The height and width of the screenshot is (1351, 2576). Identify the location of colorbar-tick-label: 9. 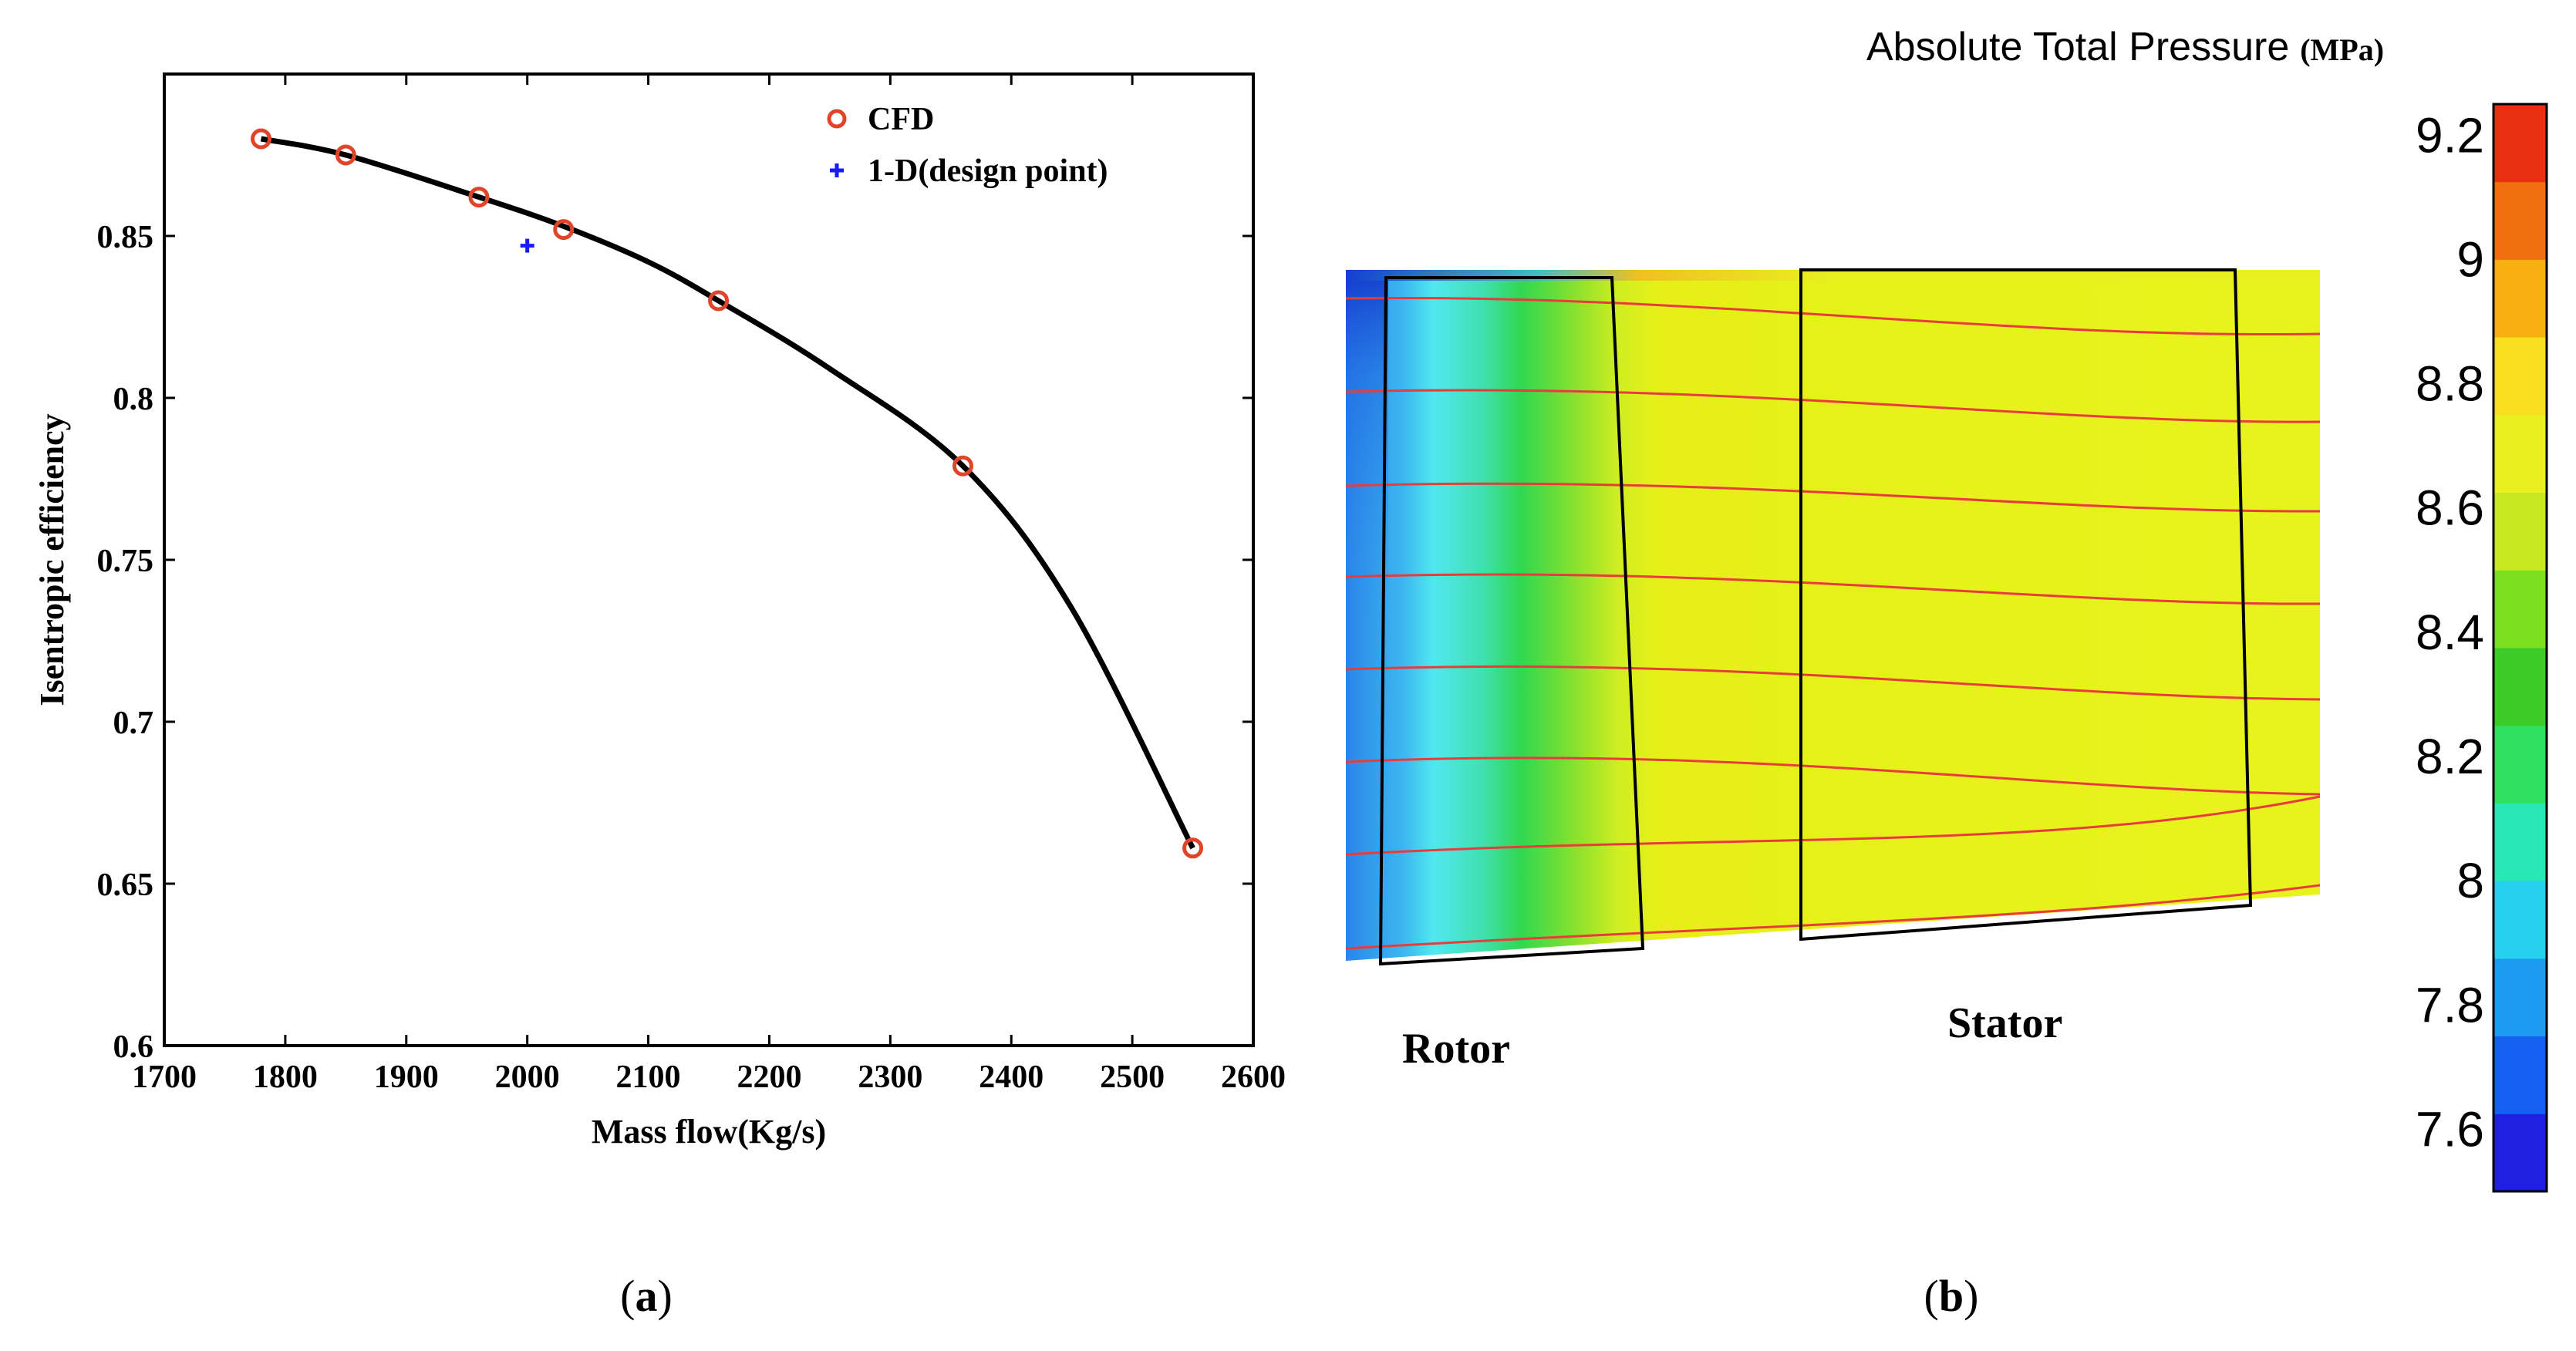
(2470, 259).